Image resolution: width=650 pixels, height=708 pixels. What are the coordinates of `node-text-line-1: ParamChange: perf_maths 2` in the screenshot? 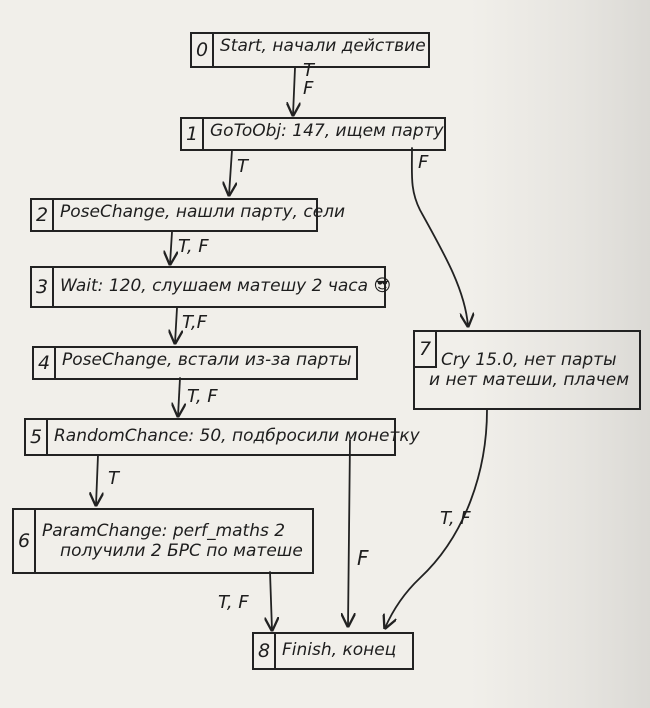 It's located at (164, 531).